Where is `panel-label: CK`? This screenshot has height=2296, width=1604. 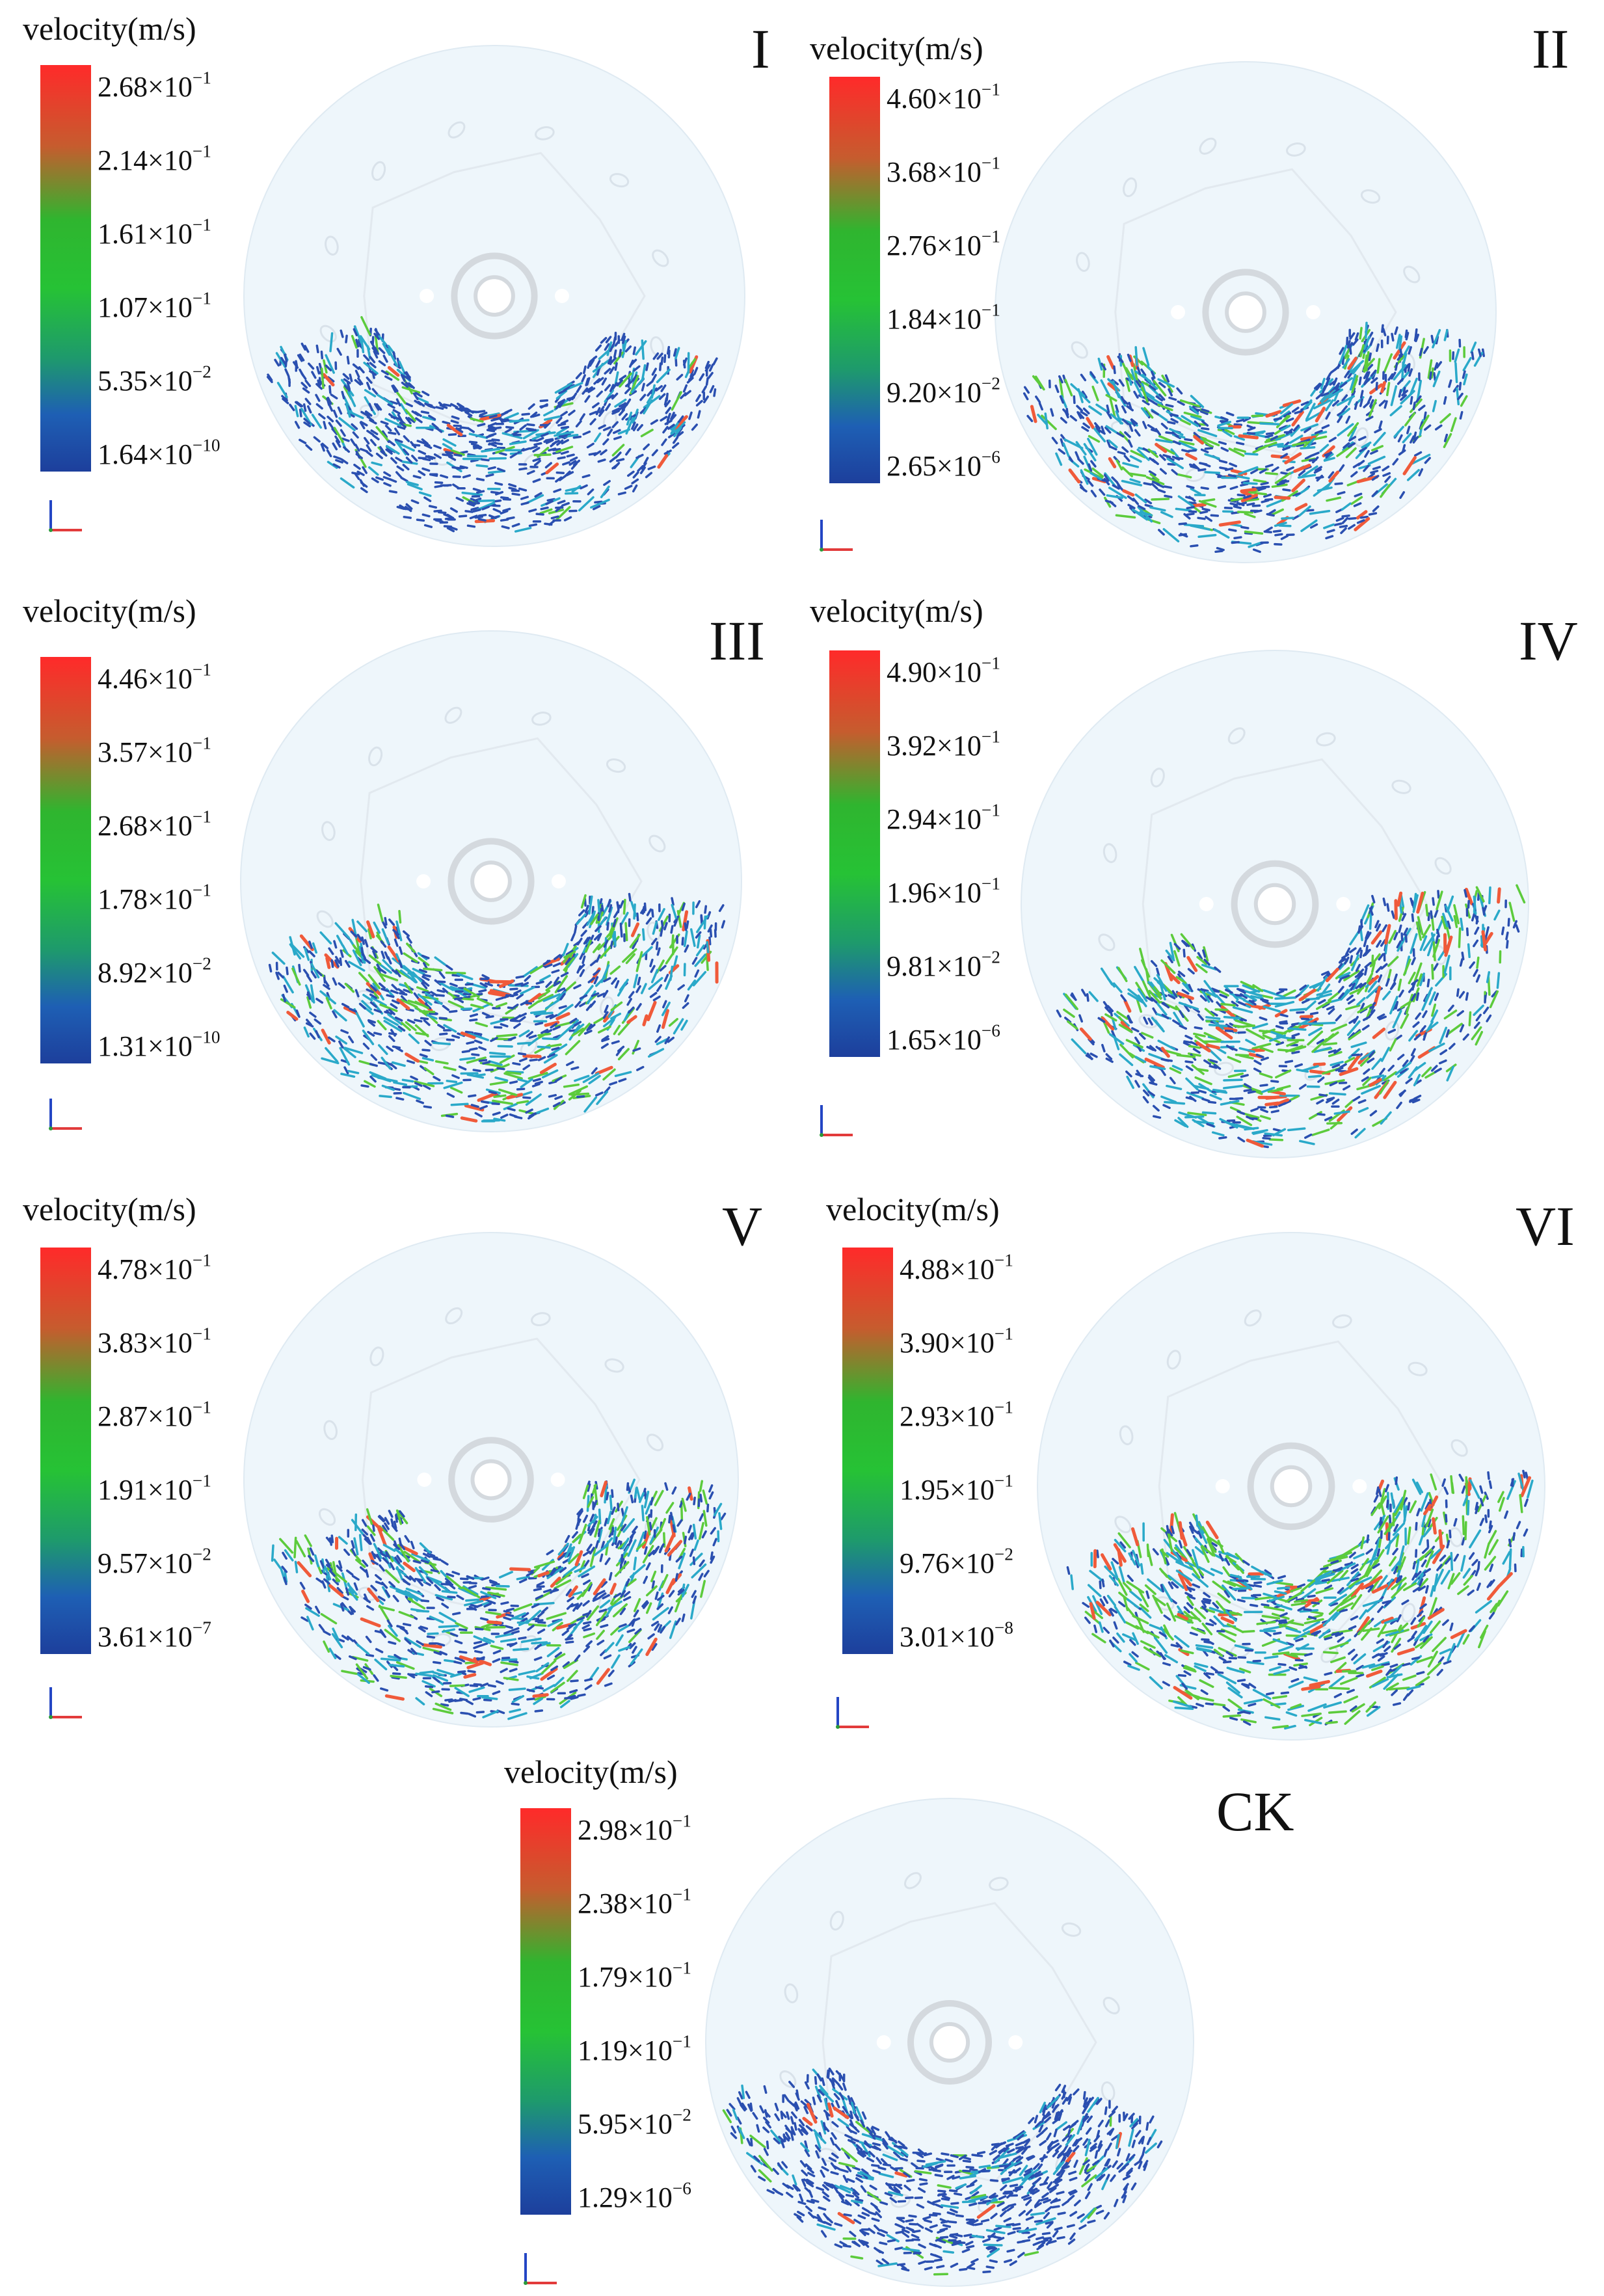
panel-label: CK is located at coordinates (1255, 1812).